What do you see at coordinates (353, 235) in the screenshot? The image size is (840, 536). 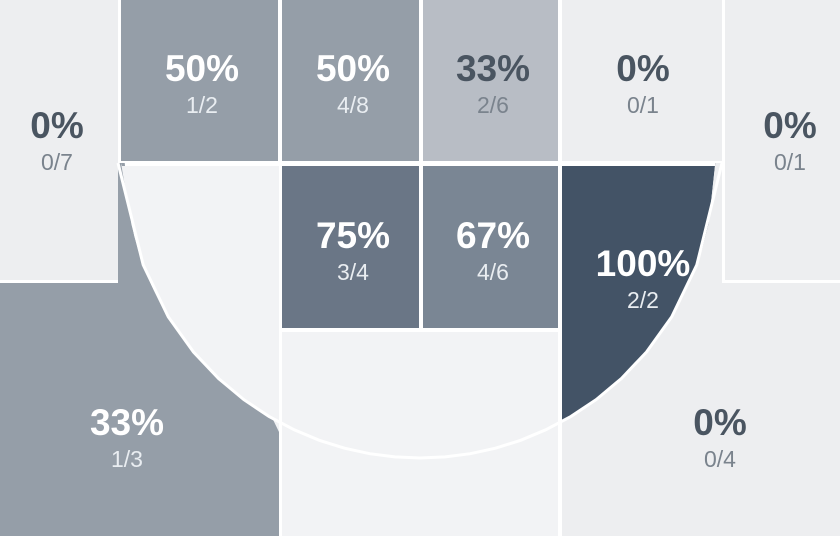 I see `zone-percentage-left-paint-mid: 75%` at bounding box center [353, 235].